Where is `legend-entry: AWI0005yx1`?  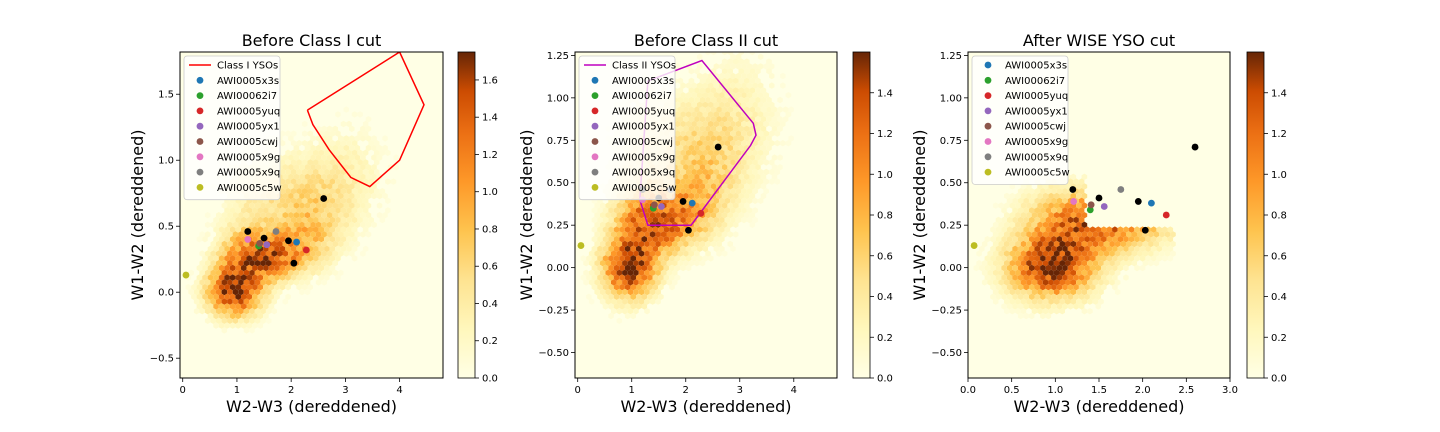
legend-entry: AWI0005yx1 is located at coordinates (643, 127).